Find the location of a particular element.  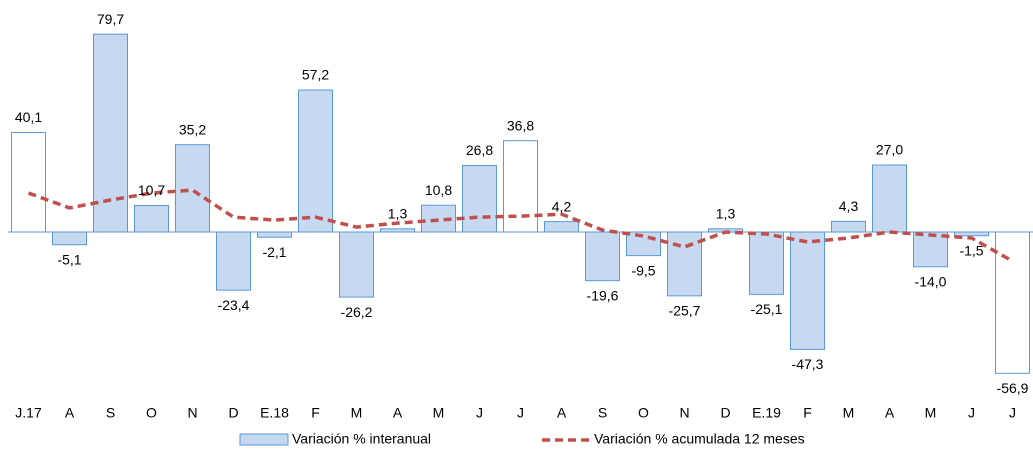

x-tick-label: E.18 is located at coordinates (274, 413).